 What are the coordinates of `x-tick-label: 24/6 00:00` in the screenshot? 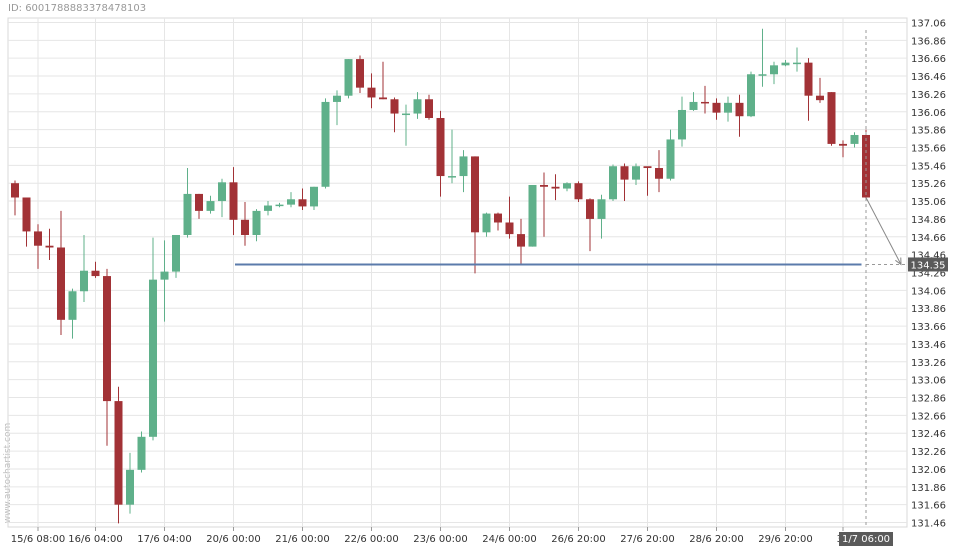 It's located at (509, 539).